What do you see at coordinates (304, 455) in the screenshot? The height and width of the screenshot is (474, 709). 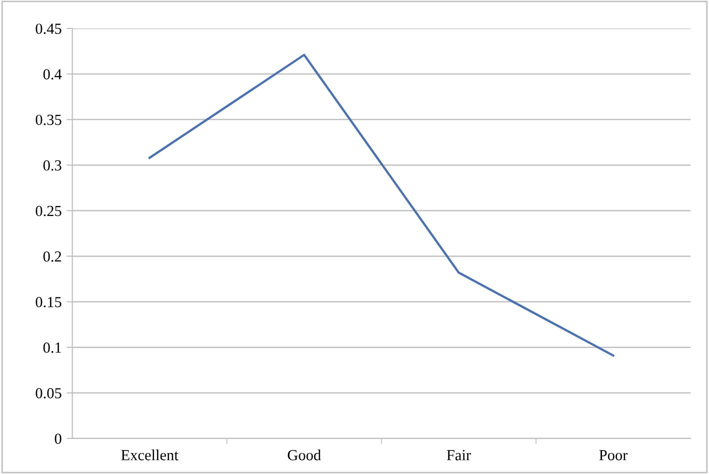 I see `x-tick-label: Good` at bounding box center [304, 455].